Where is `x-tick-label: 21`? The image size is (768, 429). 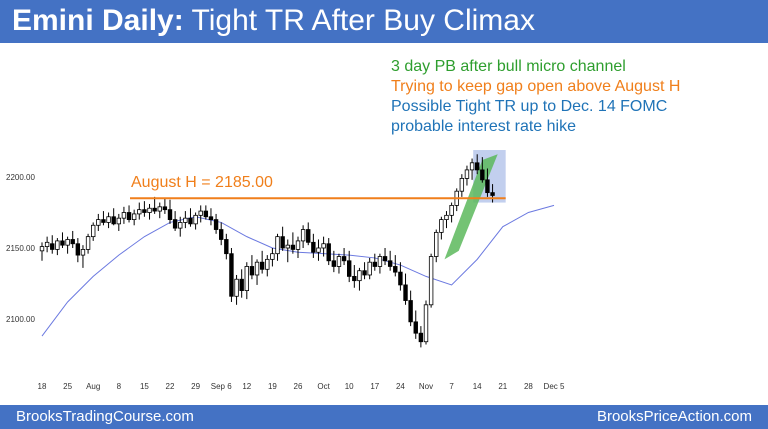 x-tick-label: 21 is located at coordinates (502, 386).